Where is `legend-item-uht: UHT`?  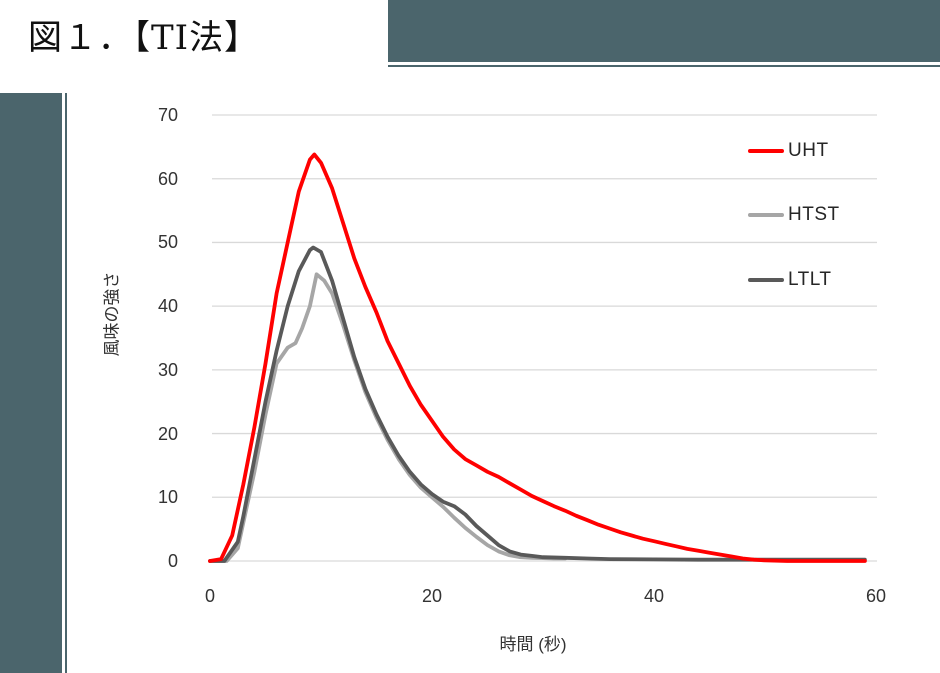
legend-item-uht: UHT is located at coordinates (788, 151).